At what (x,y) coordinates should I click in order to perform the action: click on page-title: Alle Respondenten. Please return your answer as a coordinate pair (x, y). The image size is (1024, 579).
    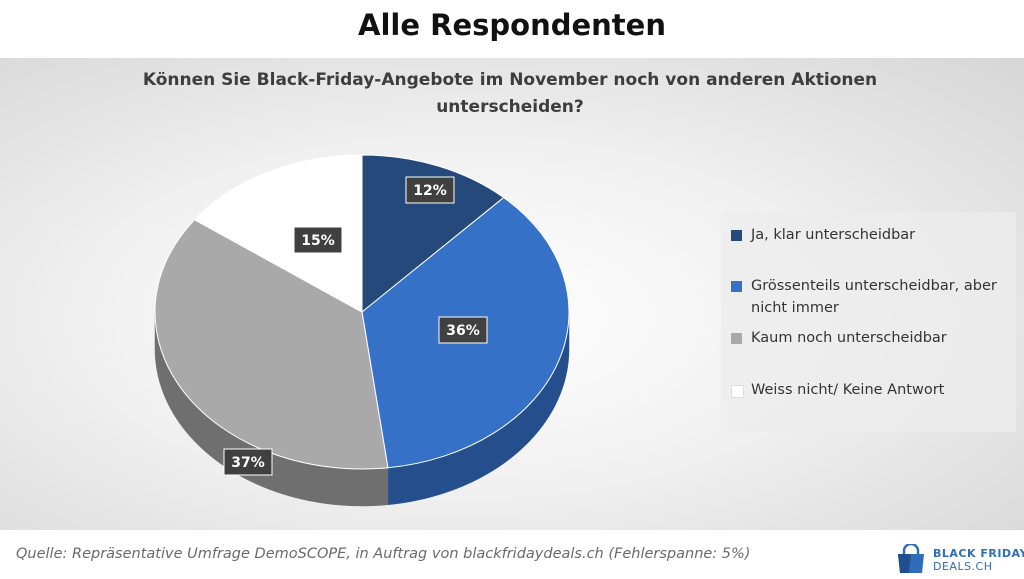
    Looking at the image, I should click on (512, 25).